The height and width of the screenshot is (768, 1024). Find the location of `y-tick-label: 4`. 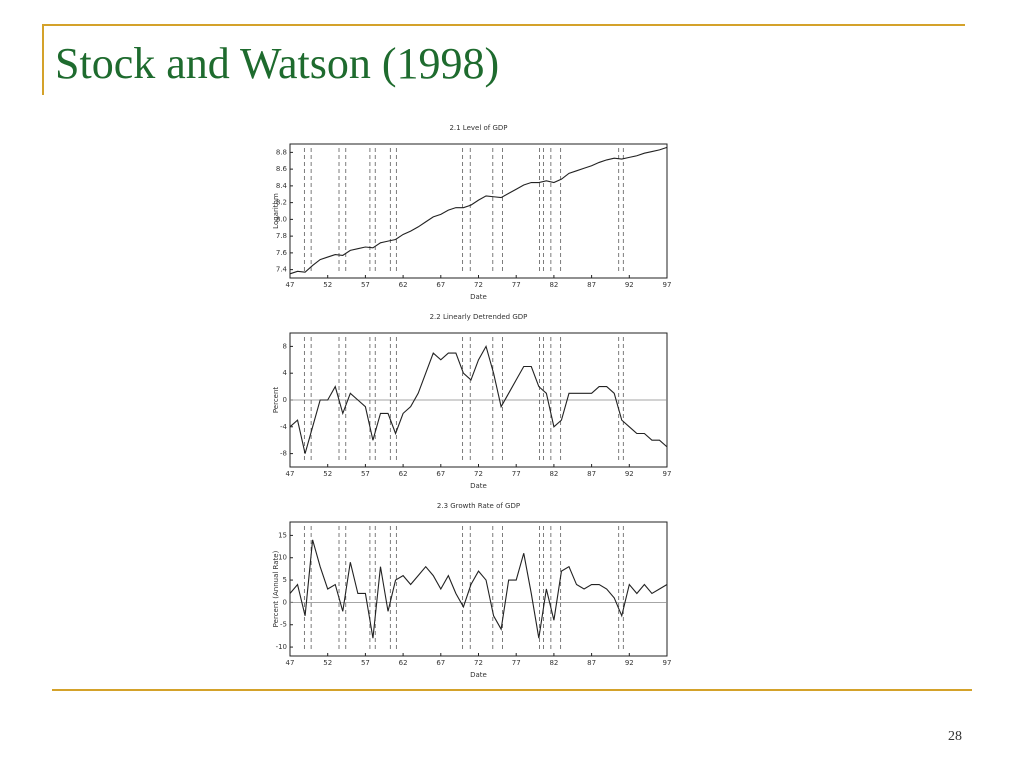

y-tick-label: 4 is located at coordinates (285, 373).